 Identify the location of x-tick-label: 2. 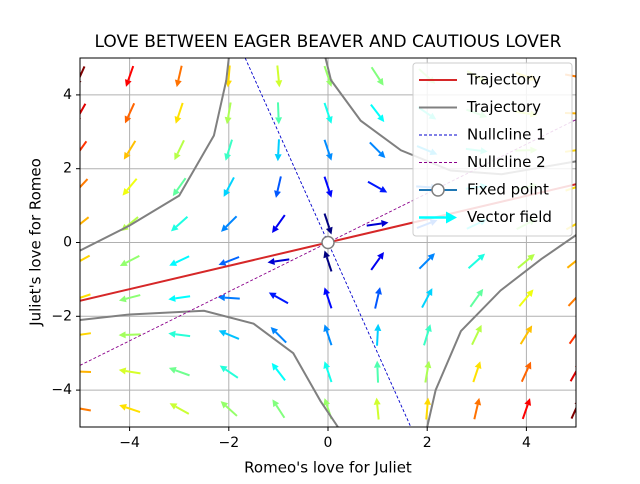
(427, 443).